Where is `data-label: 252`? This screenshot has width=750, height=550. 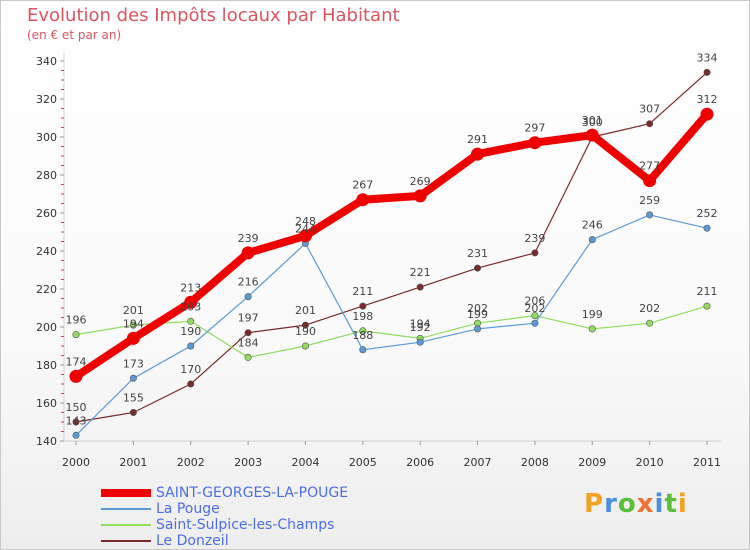 data-label: 252 is located at coordinates (707, 213).